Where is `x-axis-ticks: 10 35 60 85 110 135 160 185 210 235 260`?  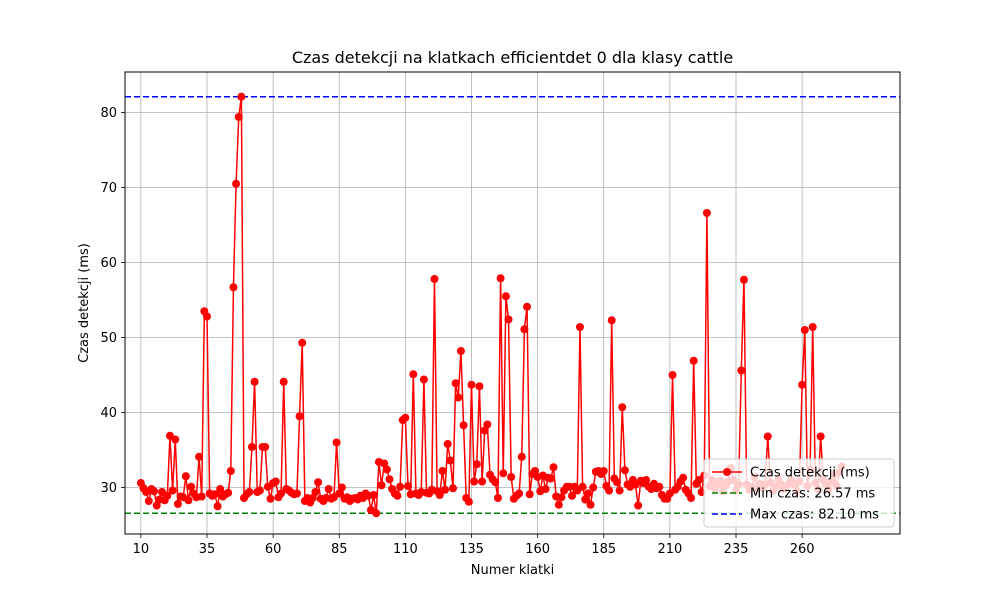
x-axis-ticks: 10 35 60 85 110 135 160 185 210 235 260 is located at coordinates (474, 545).